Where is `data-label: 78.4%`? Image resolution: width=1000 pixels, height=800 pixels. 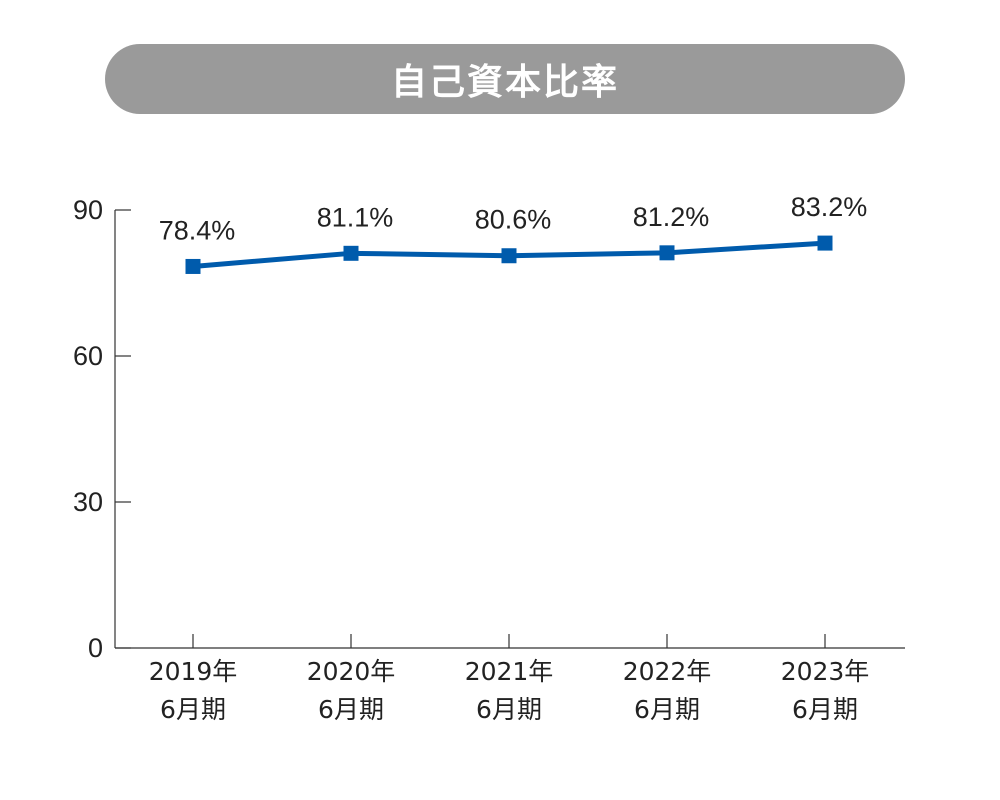 data-label: 78.4% is located at coordinates (197, 230).